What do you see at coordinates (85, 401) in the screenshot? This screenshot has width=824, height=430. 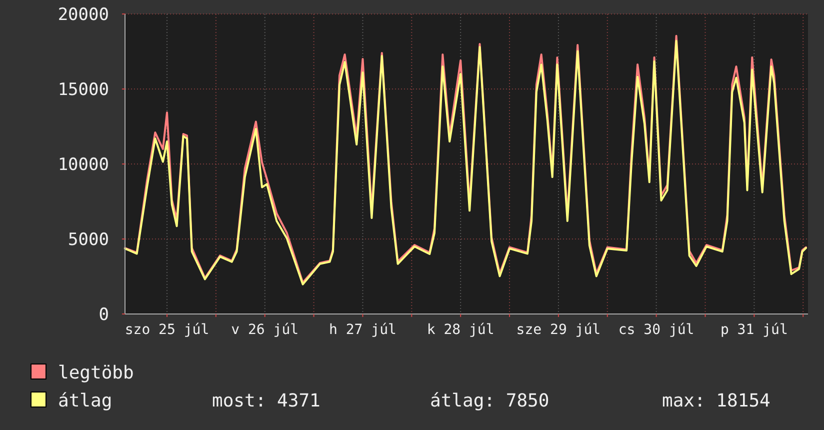 I see `legend-label: átlag` at bounding box center [85, 401].